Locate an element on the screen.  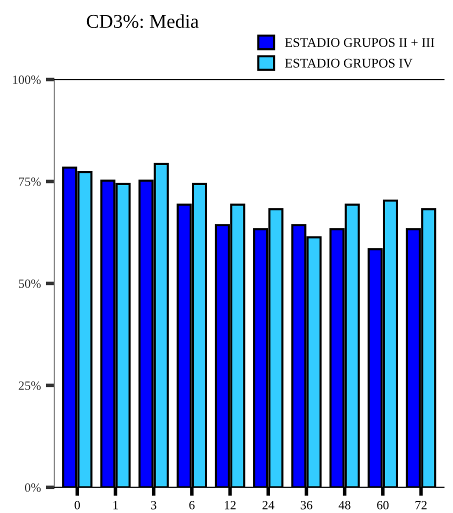
x-tick-label: 6 is located at coordinates (192, 505).